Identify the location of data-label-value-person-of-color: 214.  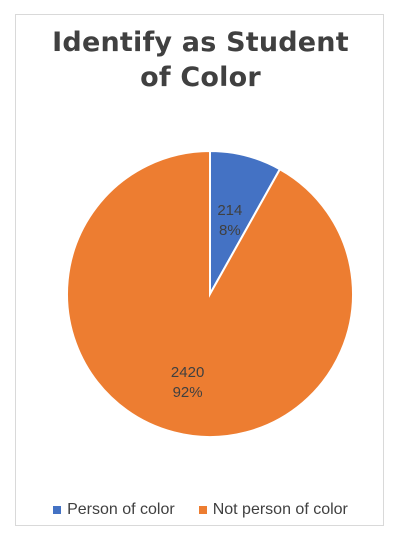
(229, 210).